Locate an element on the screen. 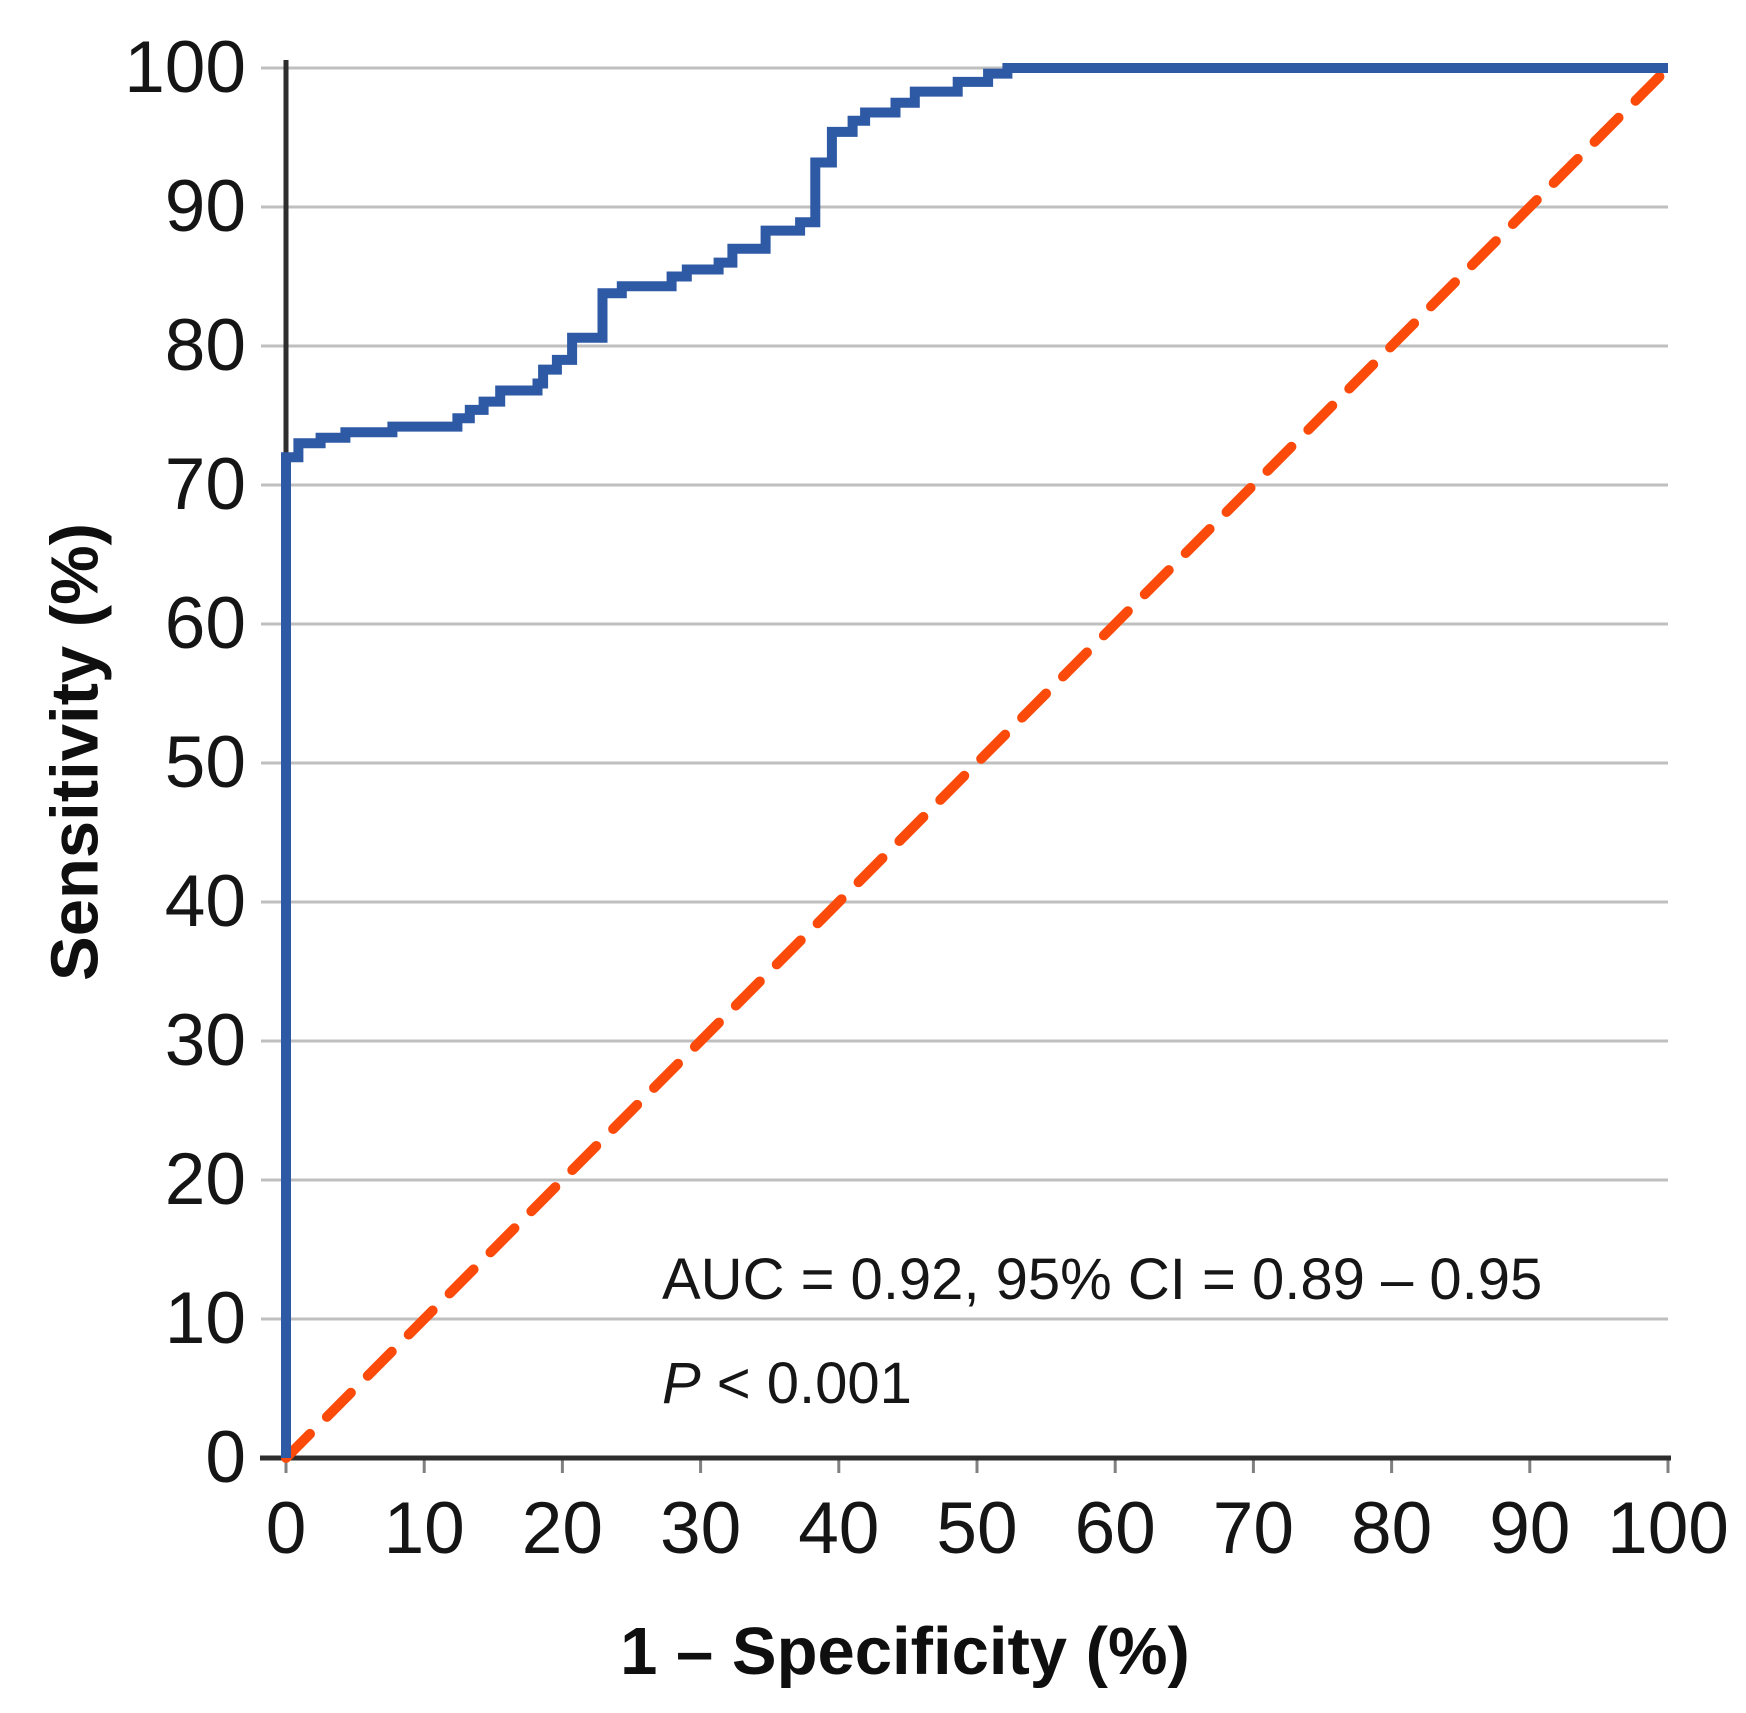 This screenshot has width=1746, height=1713. annotation-pvalue: P < 0.001 is located at coordinates (787, 1383).